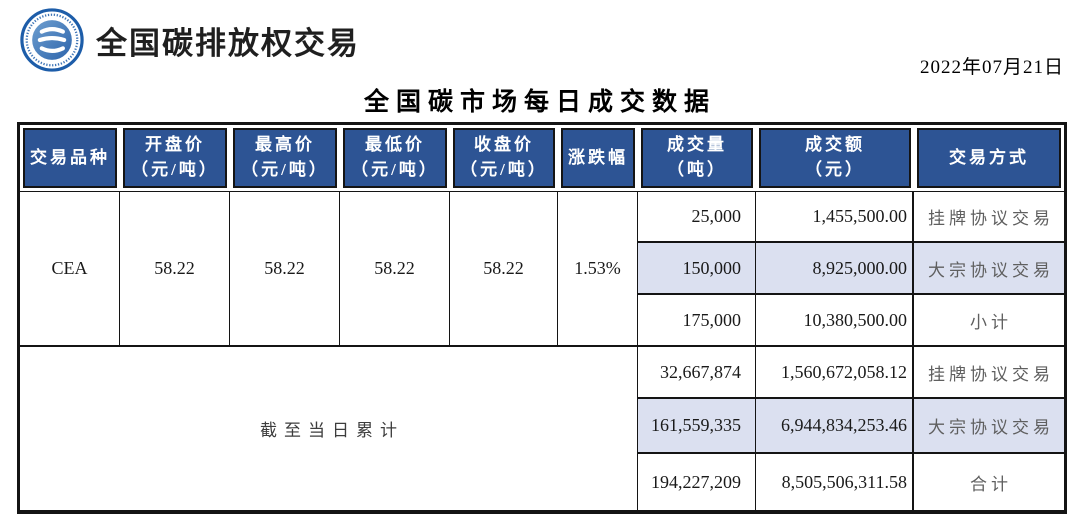 The width and height of the screenshot is (1080, 528). Describe the element at coordinates (697, 482) in the screenshot. I see `cum-total-volume: 194,227,209` at that location.